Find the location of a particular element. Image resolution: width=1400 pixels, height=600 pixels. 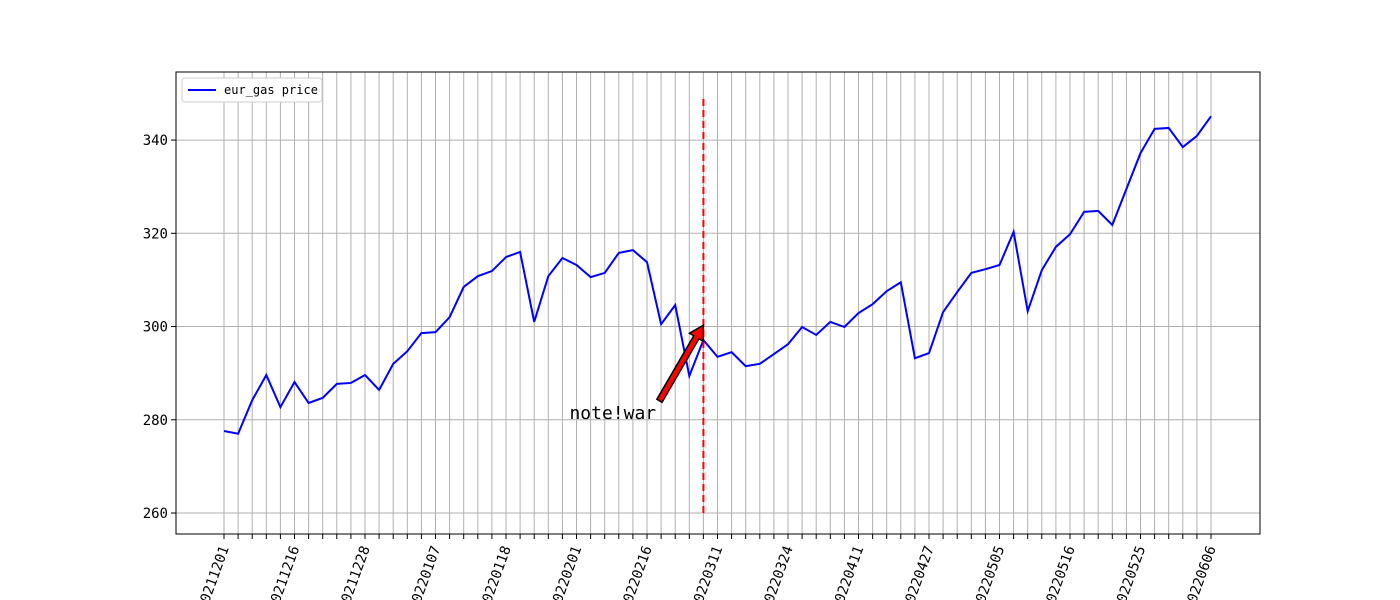

x-tick-label: 20220216 is located at coordinates (637, 572).